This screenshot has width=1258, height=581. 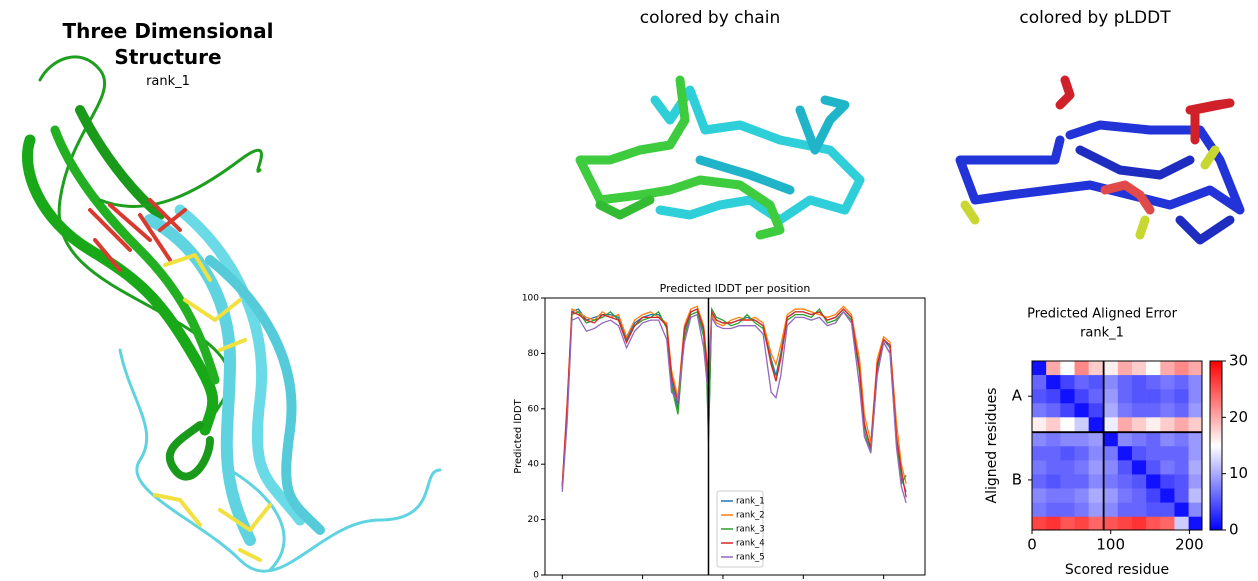 I want to click on legend-label: rank_1, so click(x=750, y=502).